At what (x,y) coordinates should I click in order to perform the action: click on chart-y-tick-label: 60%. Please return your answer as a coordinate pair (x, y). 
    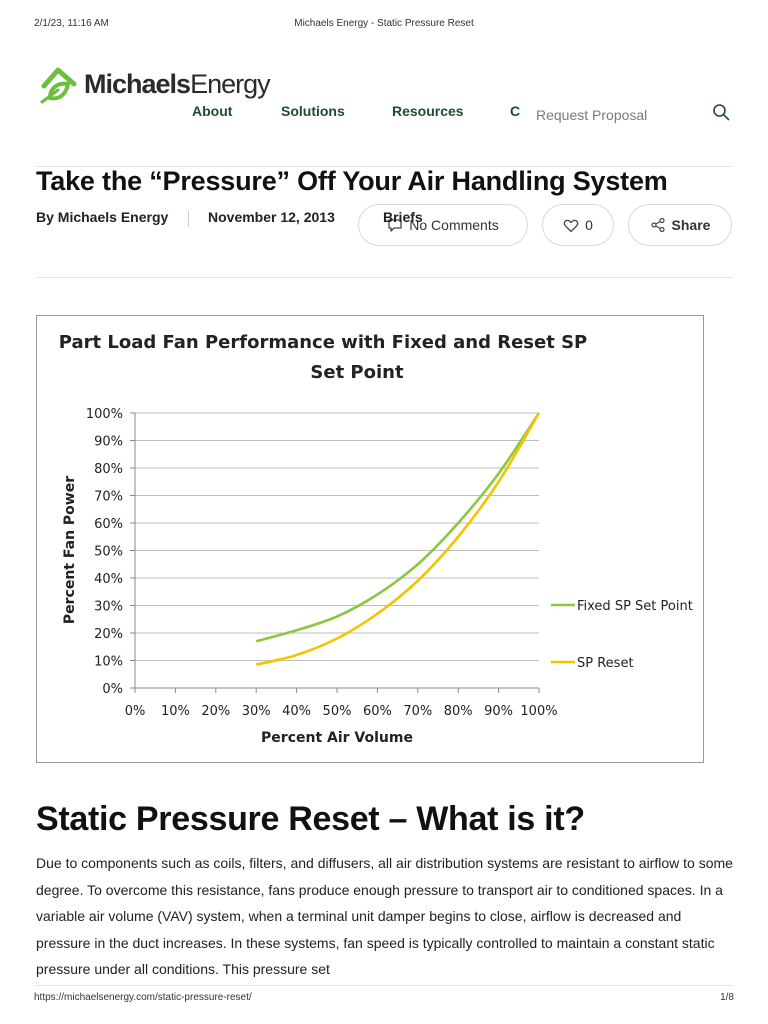
    Looking at the image, I should click on (108, 524).